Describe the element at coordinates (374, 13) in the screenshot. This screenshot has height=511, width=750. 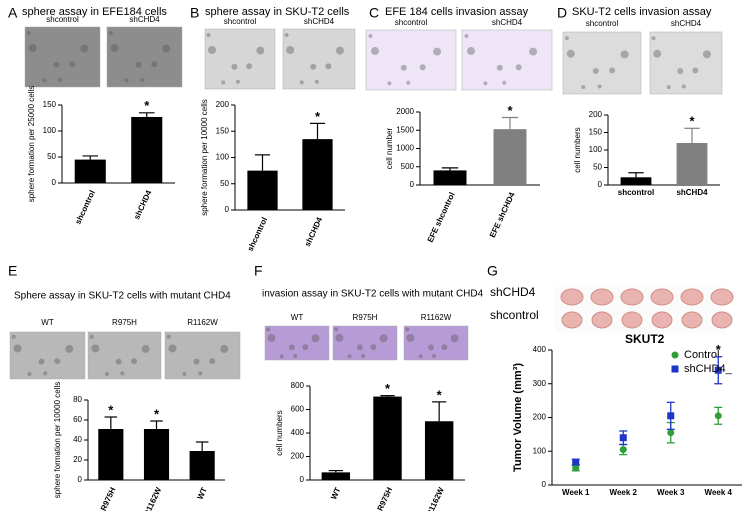
I see `panel-letter: C` at that location.